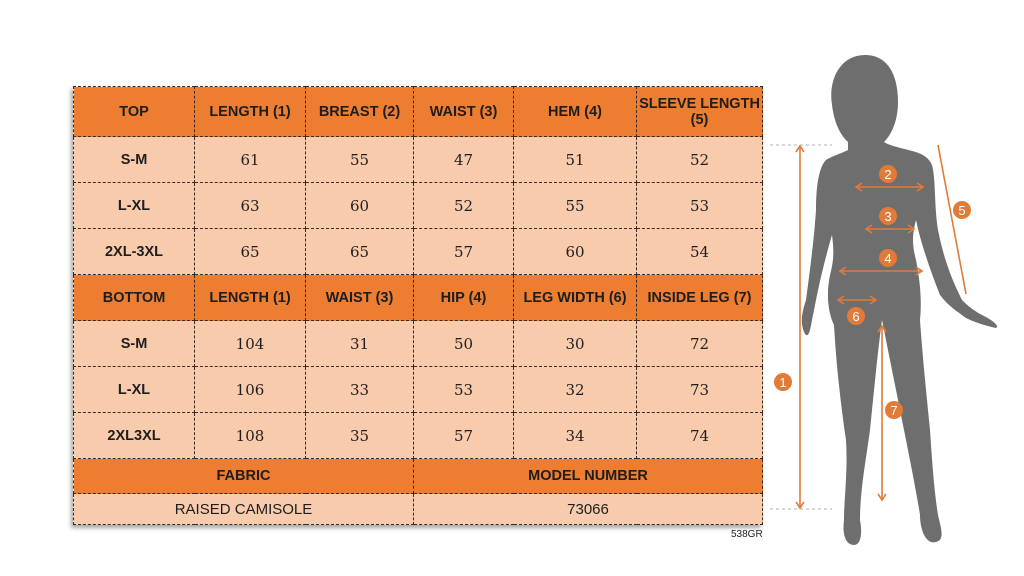 This screenshot has width=1024, height=576. Describe the element at coordinates (588, 509) in the screenshot. I see `model-number-value: 73066` at that location.